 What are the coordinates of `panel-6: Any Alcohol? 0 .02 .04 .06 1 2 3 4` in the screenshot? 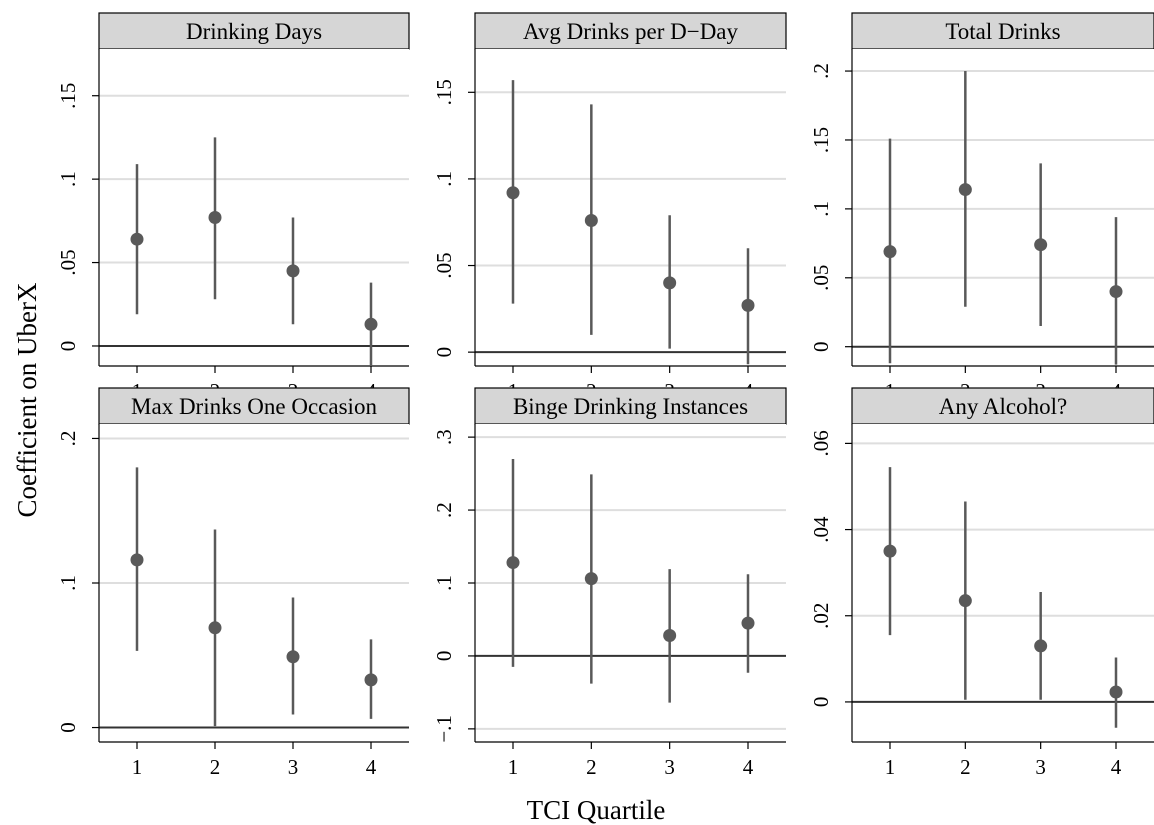 It's located at (981, 583).